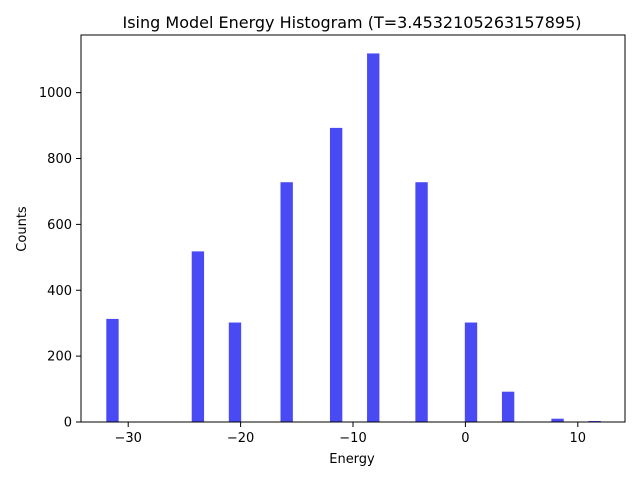 The width and height of the screenshot is (640, 480). Describe the element at coordinates (59, 225) in the screenshot. I see `y-tick-label: 600` at that location.